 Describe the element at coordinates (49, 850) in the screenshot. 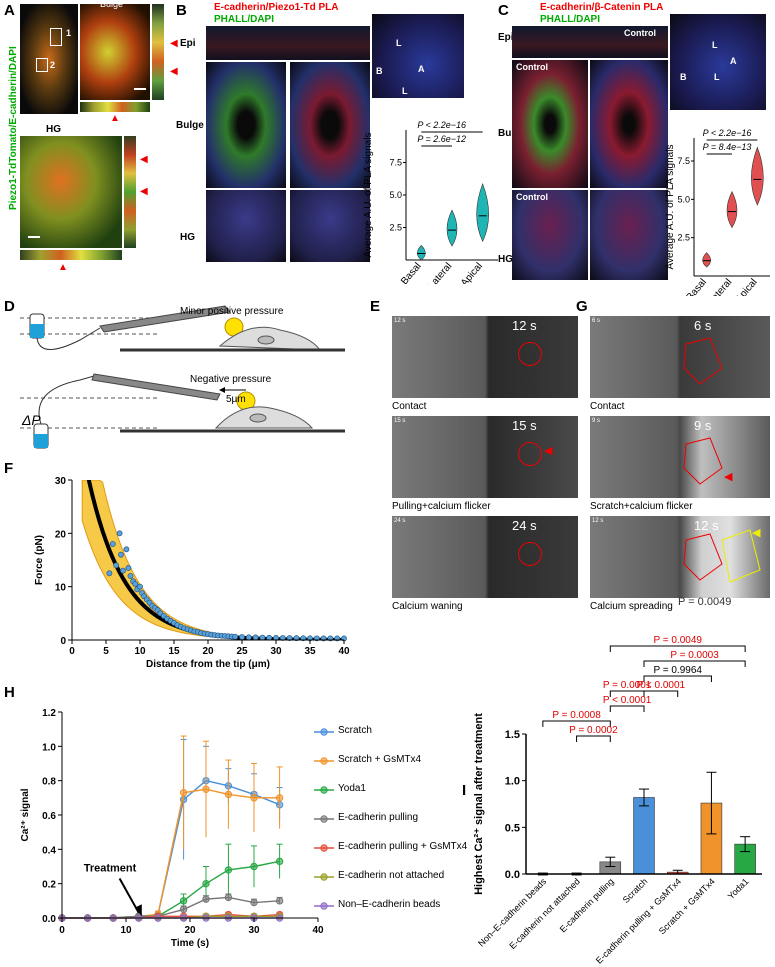

I see `y-tick-label: 0.4` at that location.